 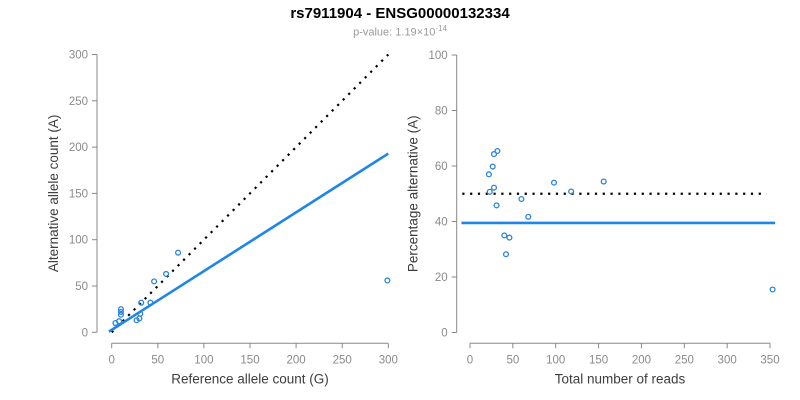 What do you see at coordinates (78, 194) in the screenshot?
I see `y-tick-label: 150` at bounding box center [78, 194].